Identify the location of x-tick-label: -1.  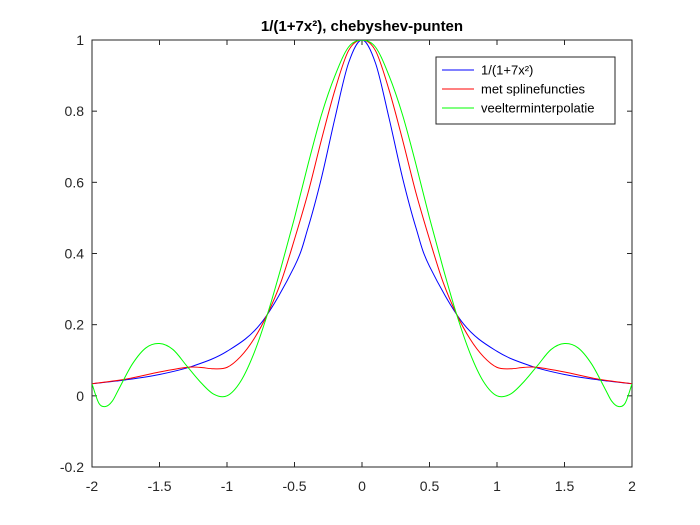
(227, 486).